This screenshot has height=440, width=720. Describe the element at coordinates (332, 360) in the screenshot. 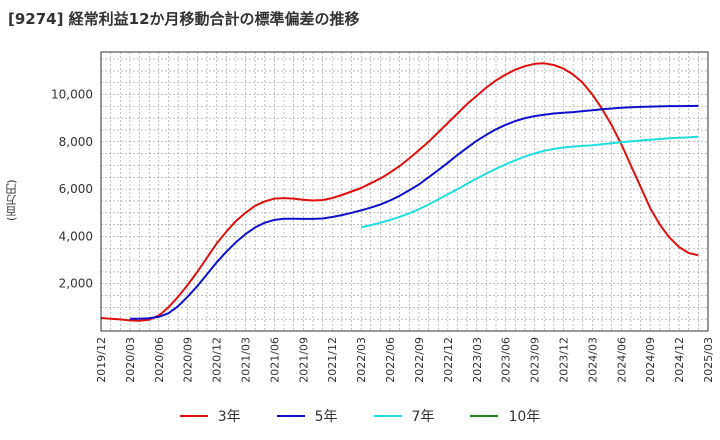

I see `x-tick-label: 2021/12` at that location.